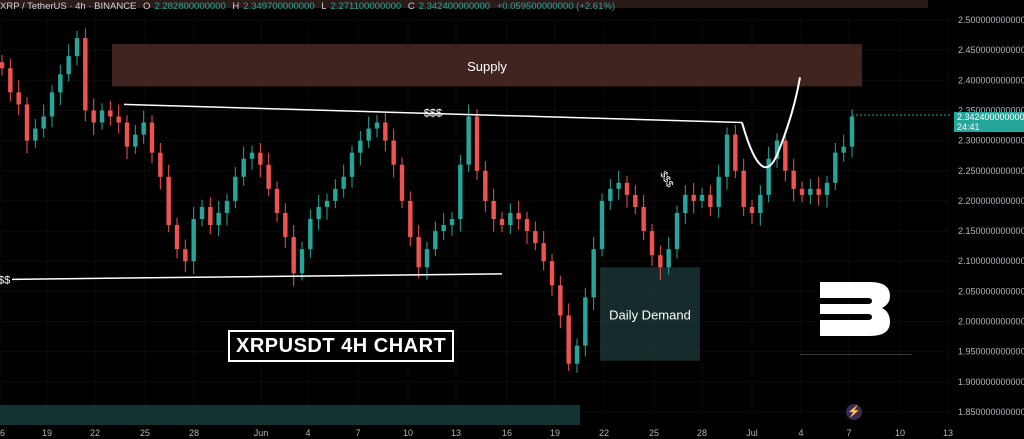 This screenshot has width=1024, height=439. Describe the element at coordinates (990, 117) in the screenshot. I see `last-price: 2.342400000000` at that location.